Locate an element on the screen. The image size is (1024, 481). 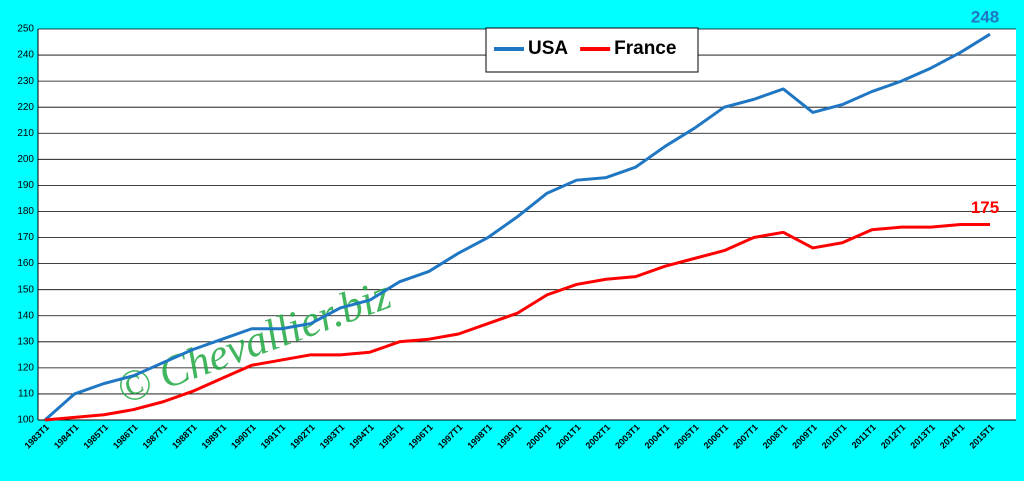
x-tick-label: 1983T1 is located at coordinates (36, 436).